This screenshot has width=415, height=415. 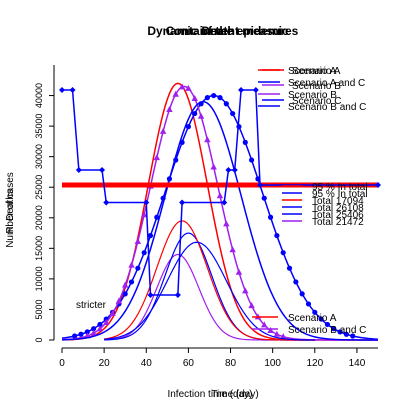 What do you see at coordinates (62, 363) in the screenshot?
I see `x-tick-label: 0` at bounding box center [62, 363].